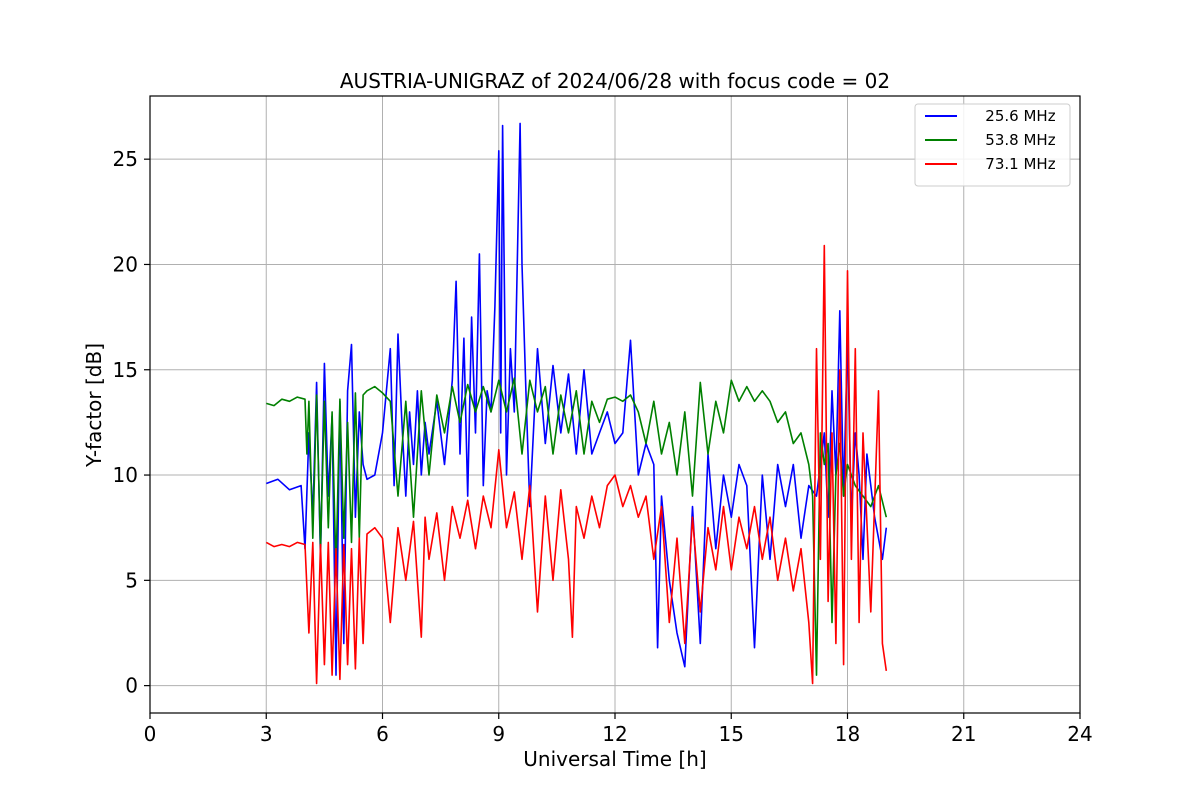 The image size is (1200, 800). I want to click on y-tick-label: 10, so click(125, 475).